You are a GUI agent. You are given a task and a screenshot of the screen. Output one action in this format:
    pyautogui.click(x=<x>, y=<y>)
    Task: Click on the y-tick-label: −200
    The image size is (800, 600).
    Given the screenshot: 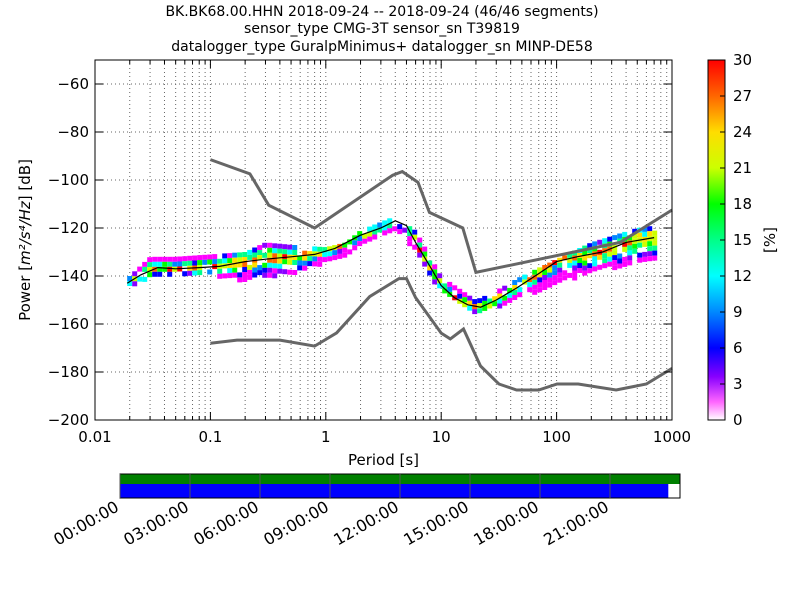 What is the action you would take?
    pyautogui.click(x=68, y=420)
    